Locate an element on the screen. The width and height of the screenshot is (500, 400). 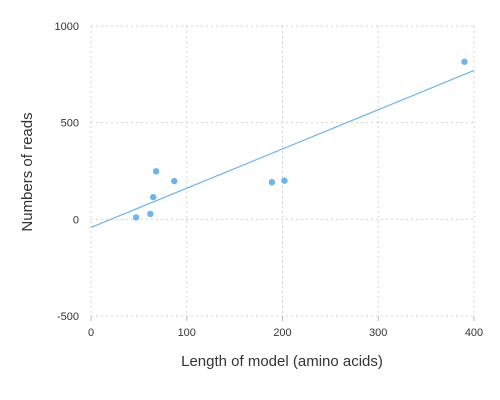
y-tick-label: 500 is located at coordinates (70, 124).